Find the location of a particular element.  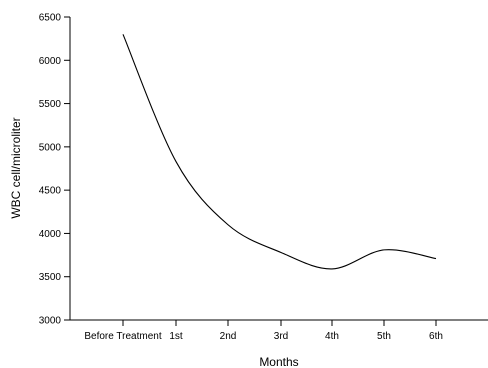

y-axis-title: WBC cell/microliter is located at coordinates (16, 167).